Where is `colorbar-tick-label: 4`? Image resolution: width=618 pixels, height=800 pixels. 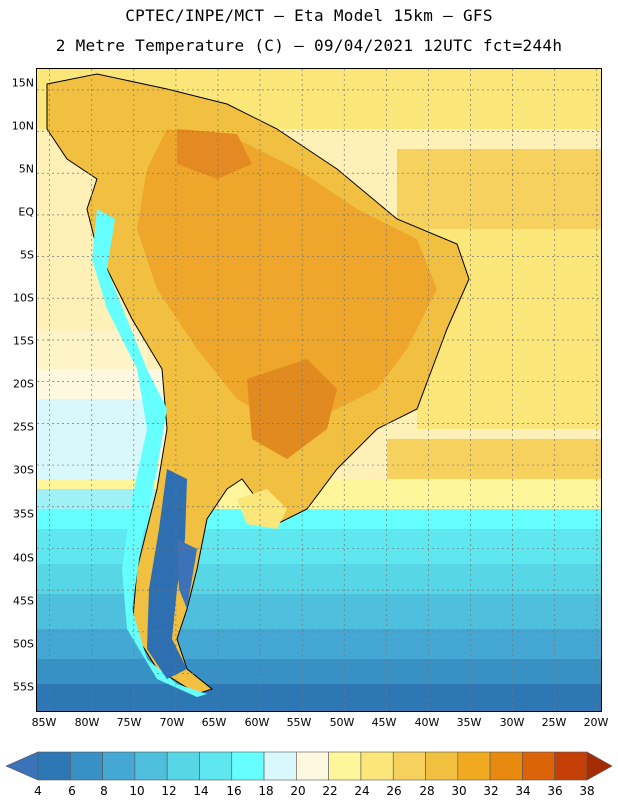 colorbar-tick-label: 4 is located at coordinates (38, 791).